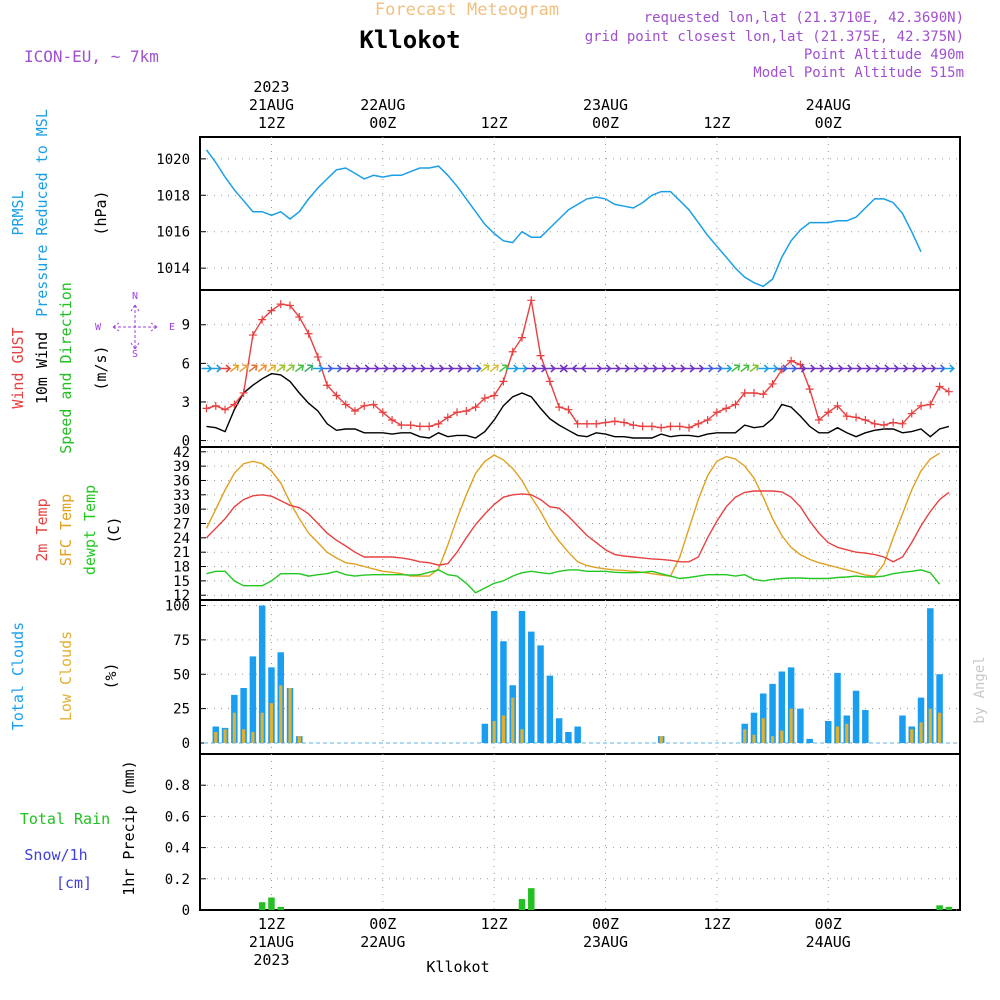  What do you see at coordinates (55, 855) in the screenshot?
I see `precip-label-snow: Snow/1h` at bounding box center [55, 855].